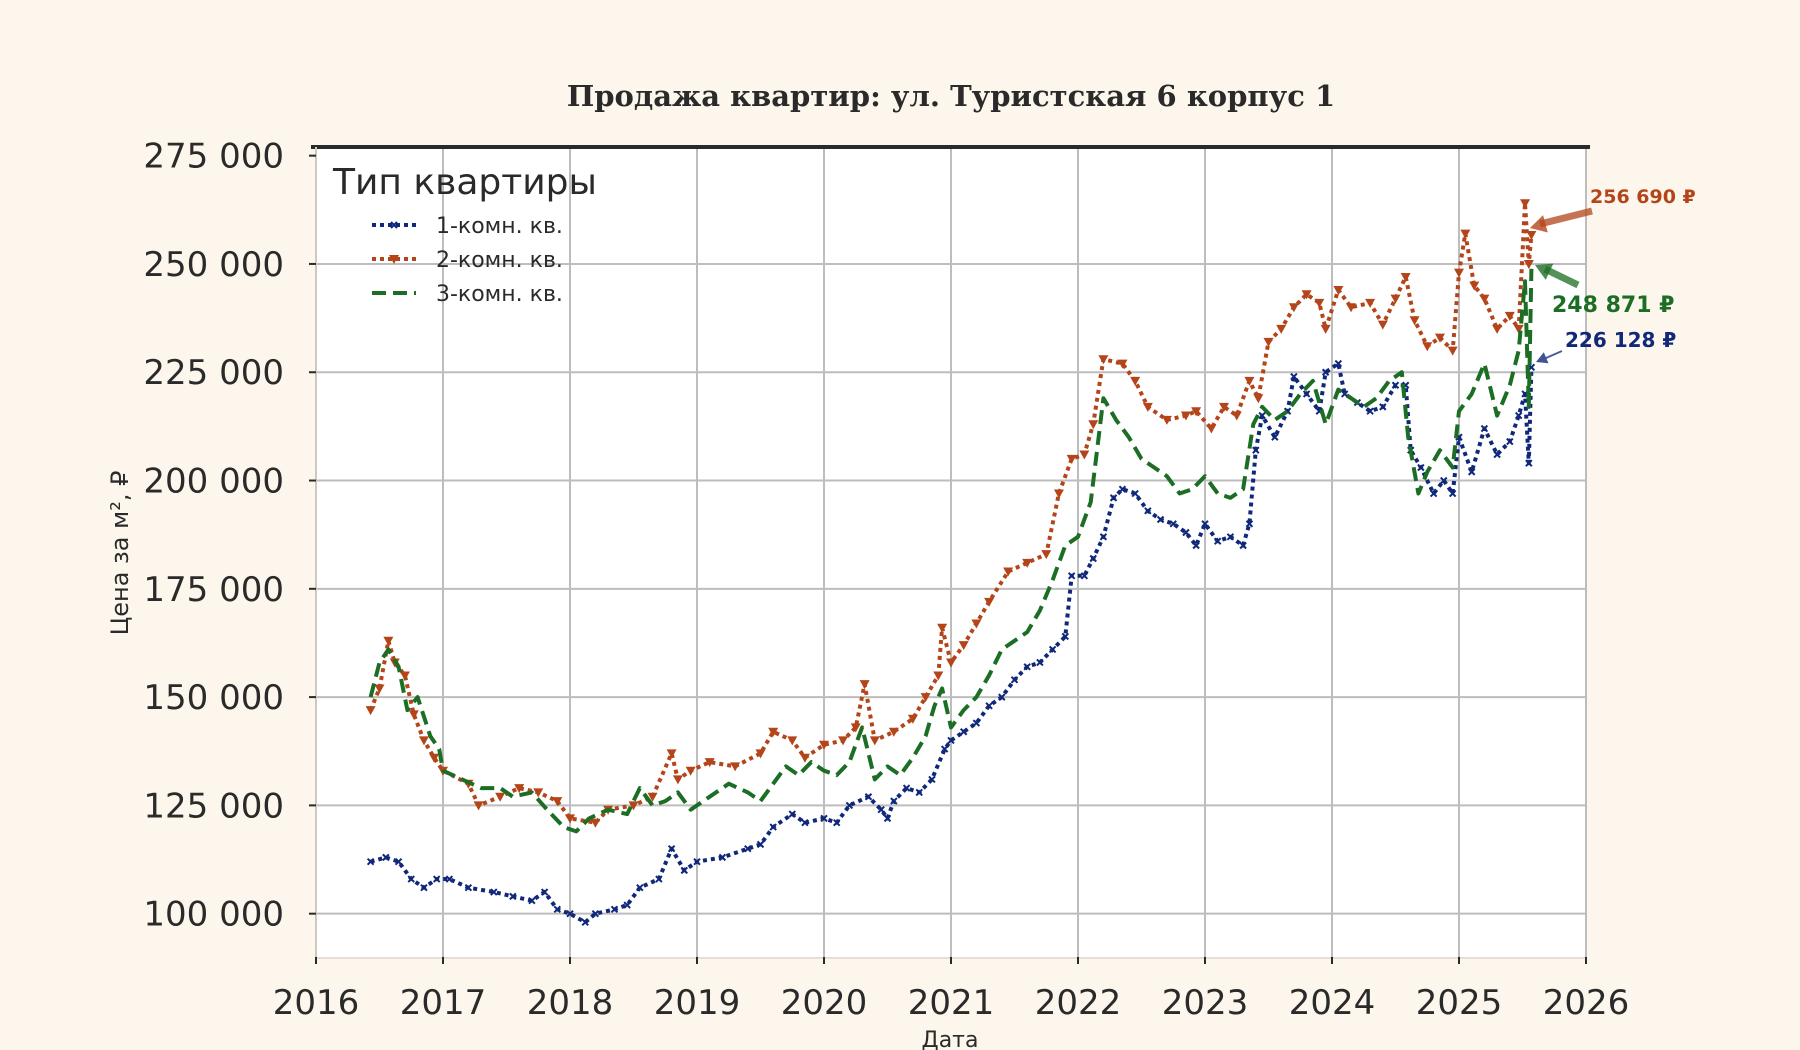  I want to click on x-axis-label: Дата, so click(950, 1039).